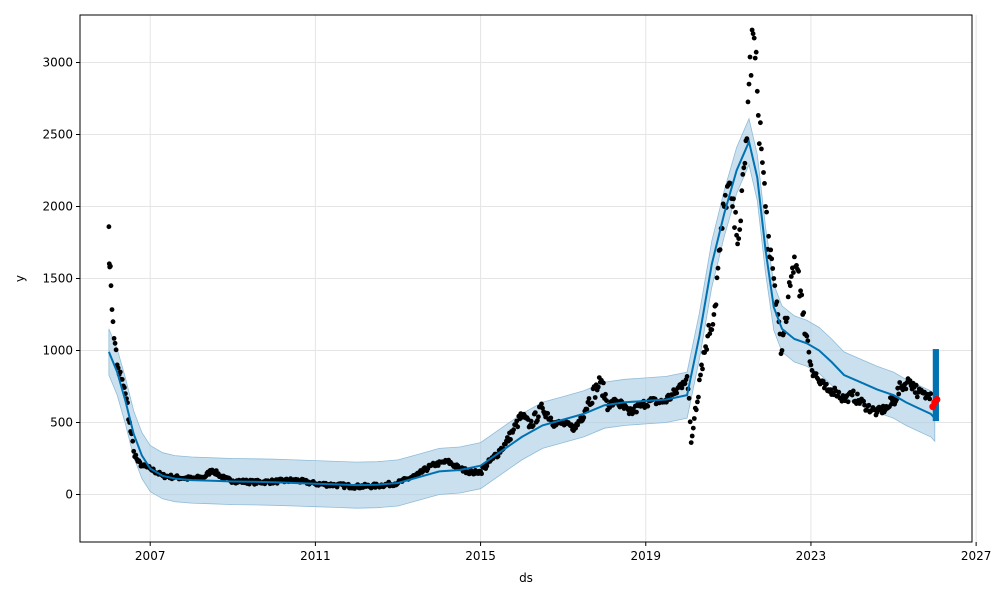 This screenshot has width=1000, height=600. What do you see at coordinates (57, 63) in the screenshot?
I see `y-tick-label: 3000` at bounding box center [57, 63].